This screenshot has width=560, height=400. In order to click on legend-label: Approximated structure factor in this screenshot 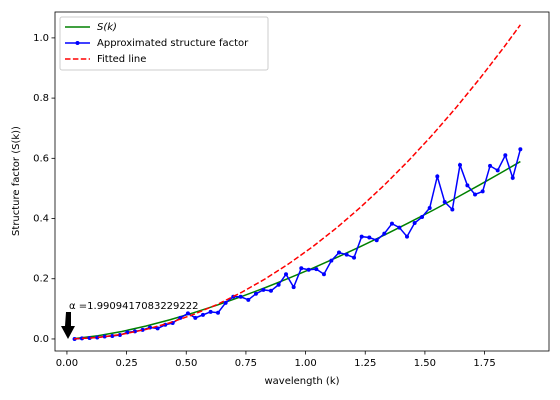, I will do `click(173, 43)`.